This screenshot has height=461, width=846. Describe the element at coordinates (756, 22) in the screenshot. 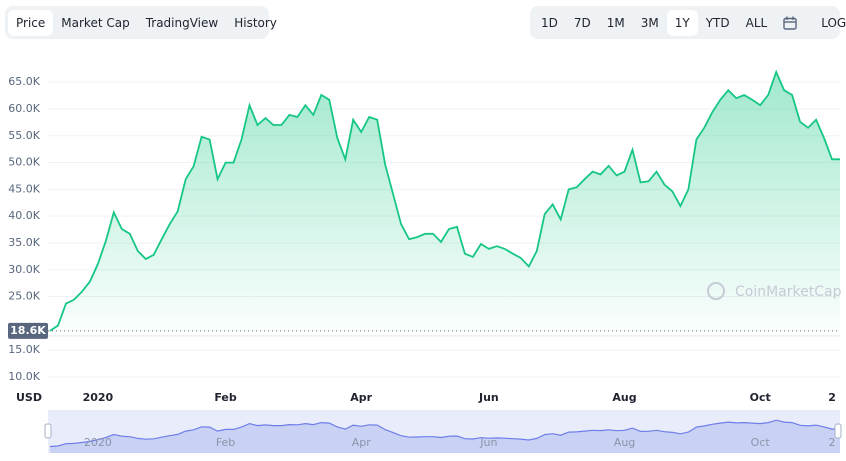

I see `range-button: ALL` at that location.